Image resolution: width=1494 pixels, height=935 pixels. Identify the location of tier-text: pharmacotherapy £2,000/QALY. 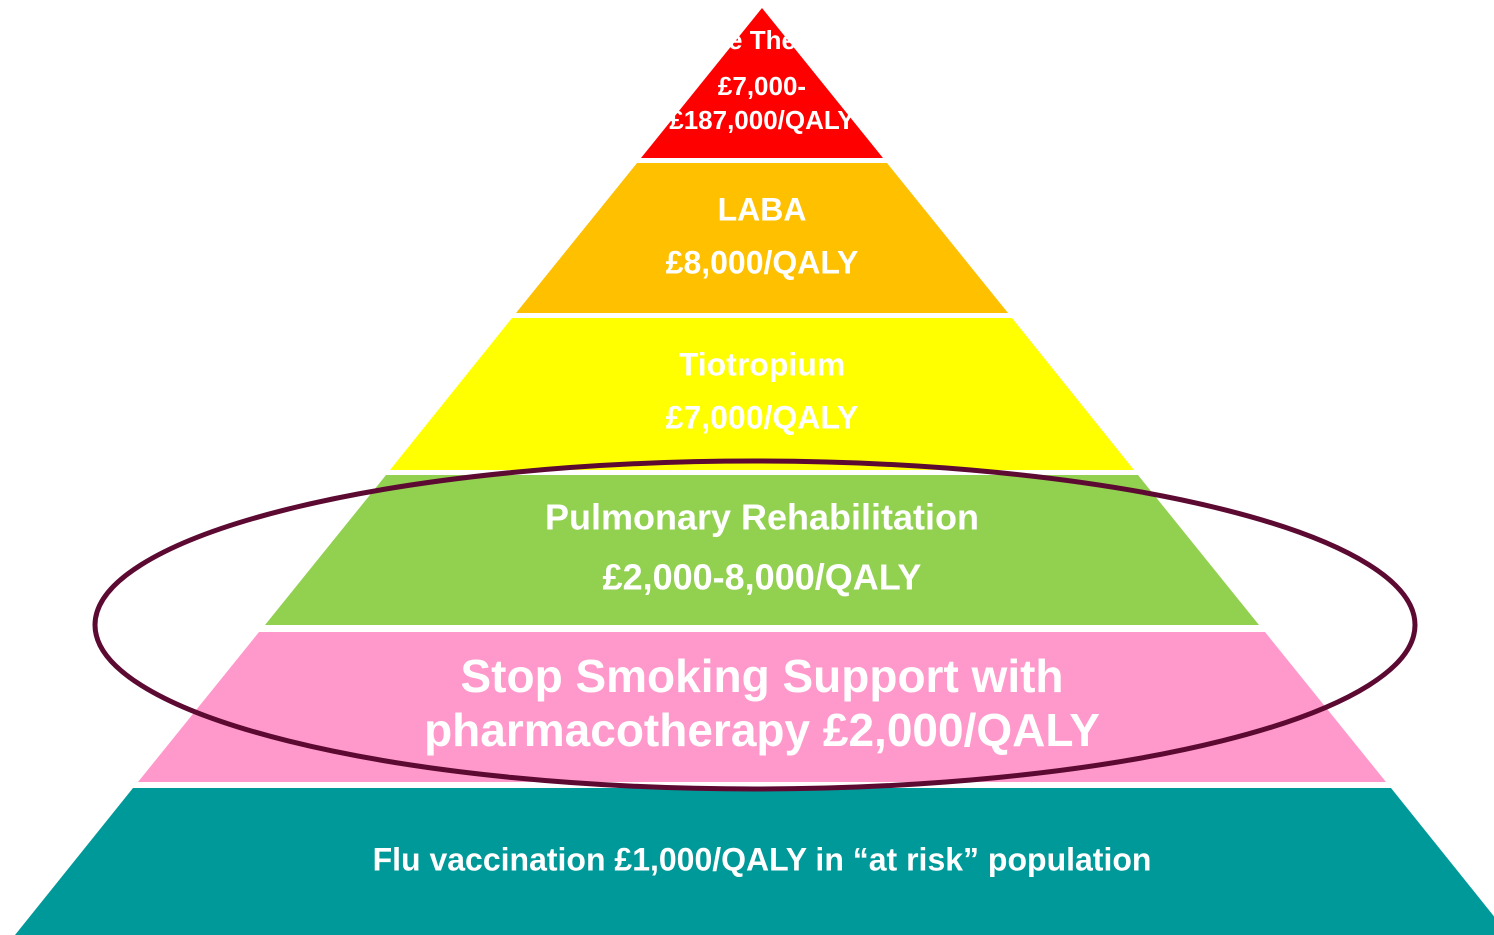
(762, 730).